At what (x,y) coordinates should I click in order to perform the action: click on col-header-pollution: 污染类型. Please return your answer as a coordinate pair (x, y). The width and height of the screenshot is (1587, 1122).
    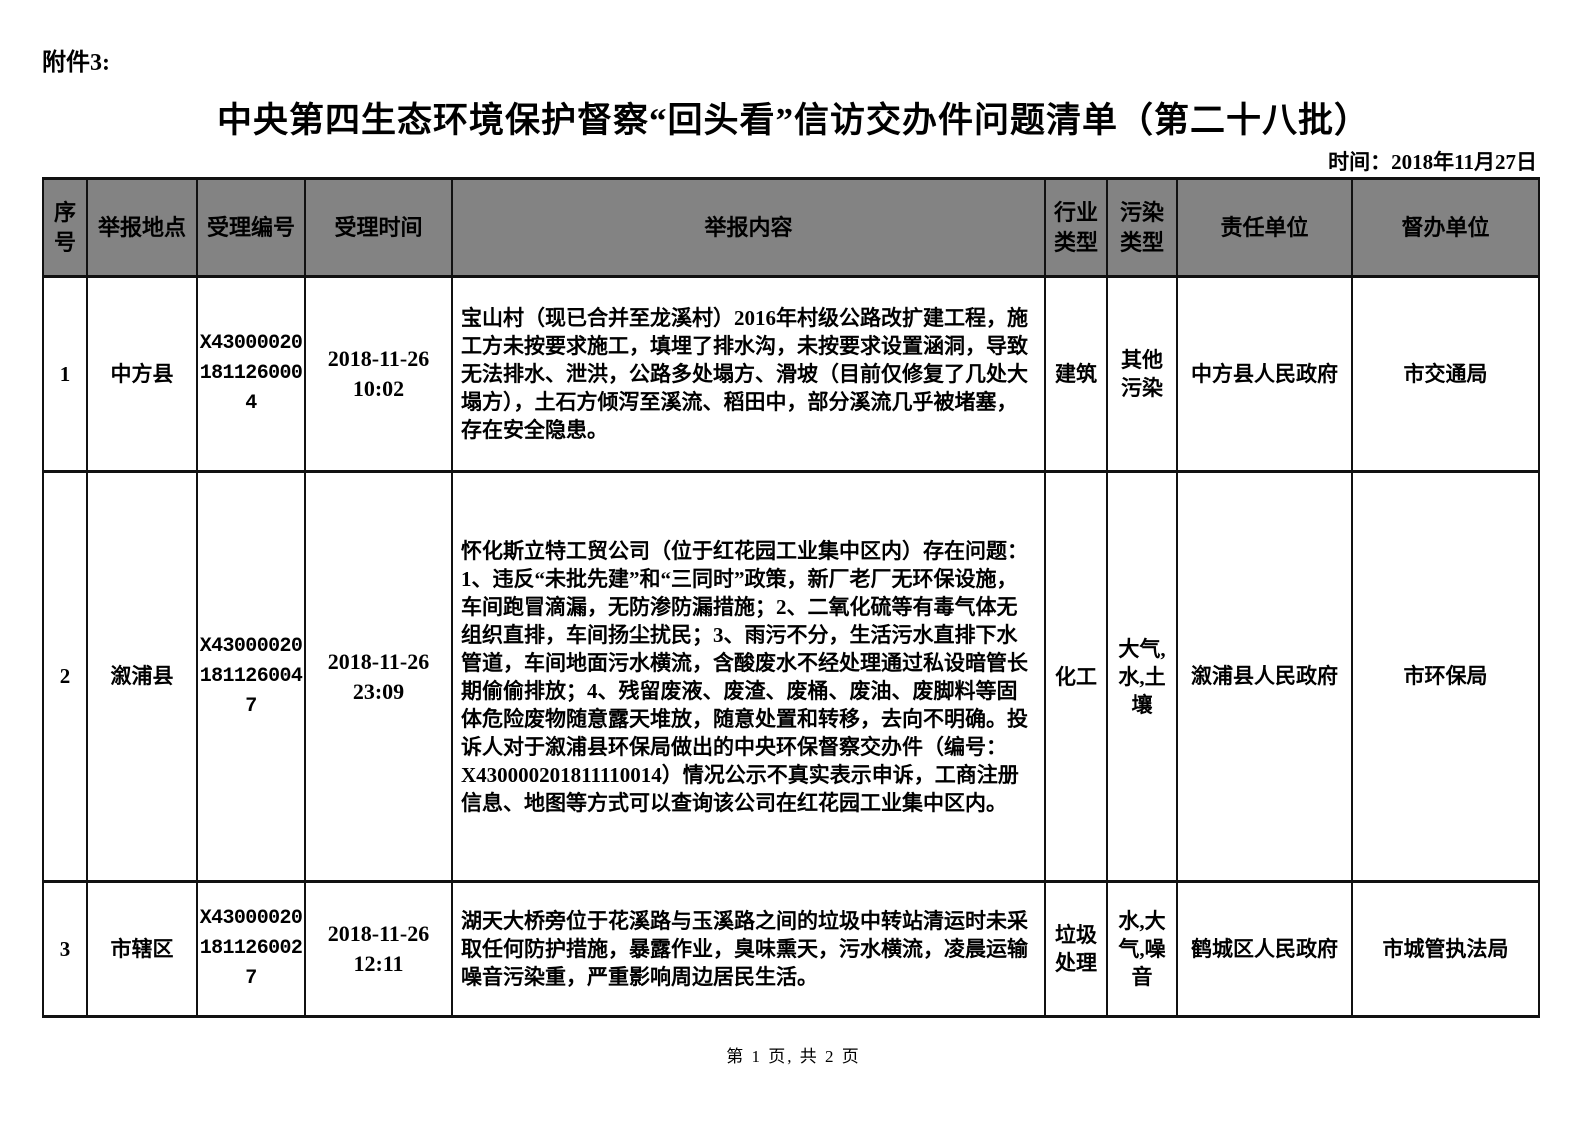
    Looking at the image, I should click on (1142, 227).